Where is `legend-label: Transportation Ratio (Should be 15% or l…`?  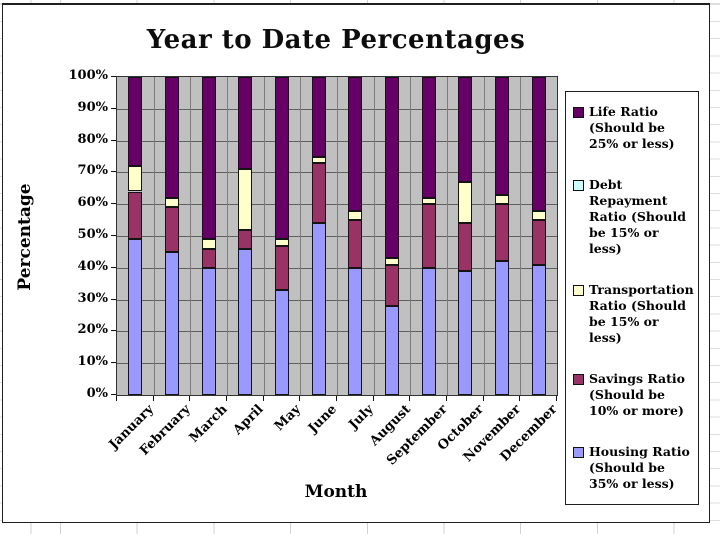 legend-label: Transportation Ratio (Should be 15% or l… is located at coordinates (641, 313).